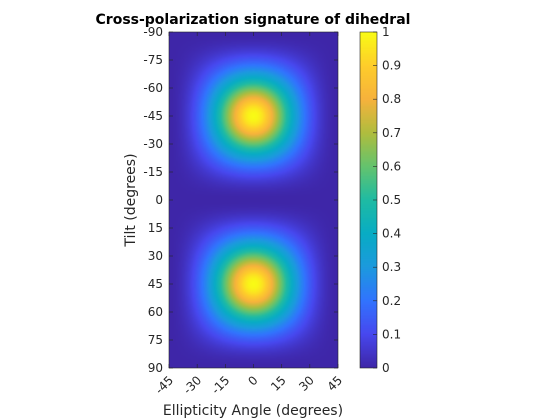 The height and width of the screenshot is (420, 560). Describe the element at coordinates (391, 301) in the screenshot. I see `colorbar-tick-label: 0.2` at that location.